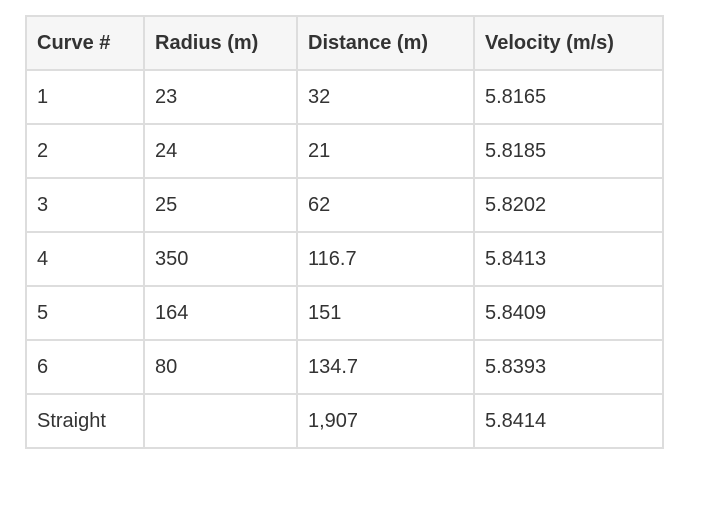 Image resolution: width=704 pixels, height=508 pixels. What do you see at coordinates (85, 205) in the screenshot?
I see `table-cell: 3` at bounding box center [85, 205].